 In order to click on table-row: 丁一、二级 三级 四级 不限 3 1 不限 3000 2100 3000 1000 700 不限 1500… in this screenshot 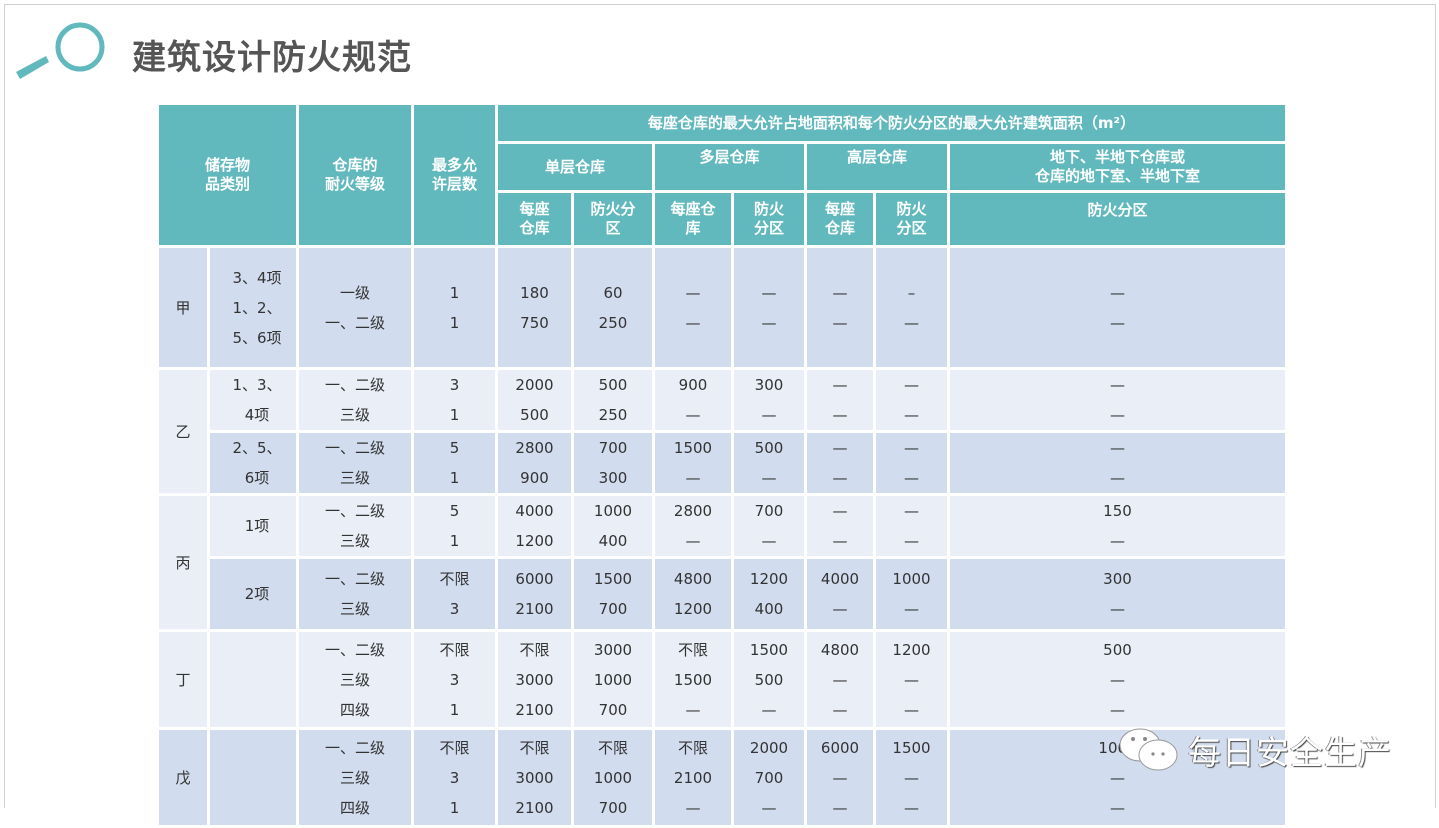, I will do `click(722, 679)`.